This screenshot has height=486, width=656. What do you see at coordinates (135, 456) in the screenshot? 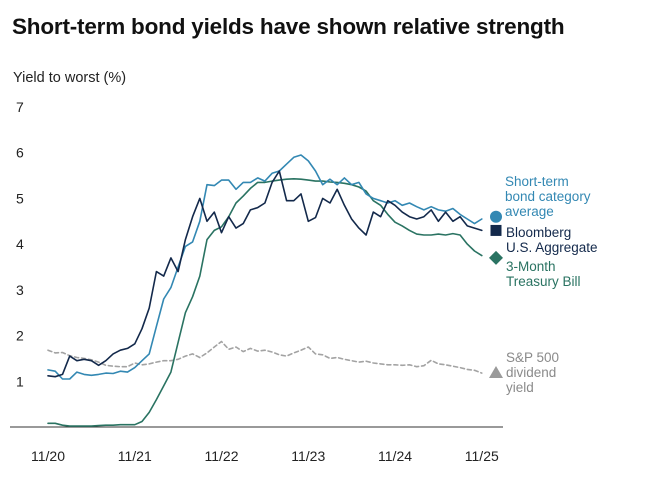
I see `x-tick-label-1: 11/21` at bounding box center [135, 456].